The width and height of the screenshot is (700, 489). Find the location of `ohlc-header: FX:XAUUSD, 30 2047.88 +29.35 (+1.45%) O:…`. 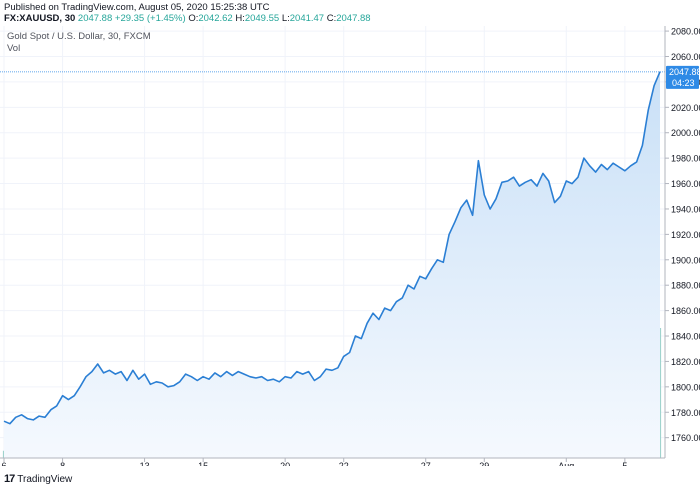

ohlc-header: FX:XAUUSD, 30 2047.88 +29.35 (+1.45%) O:… is located at coordinates (187, 19).